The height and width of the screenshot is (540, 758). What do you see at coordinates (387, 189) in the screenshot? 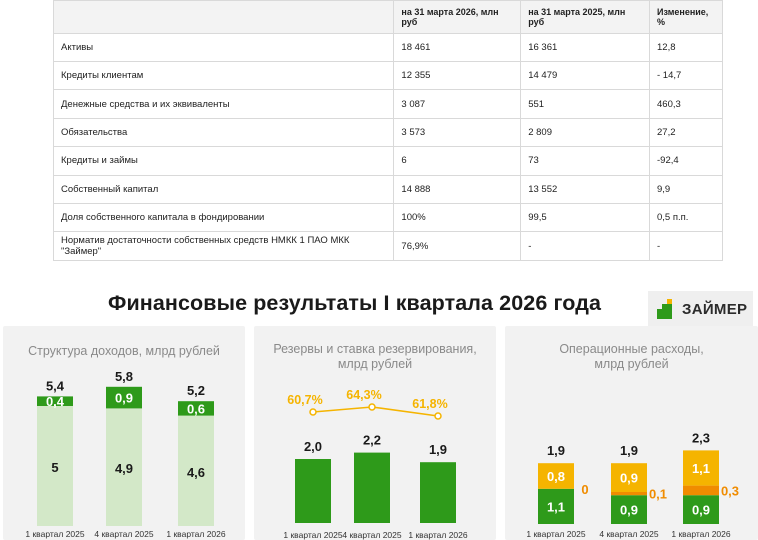
I see `table-row: Собственный капитал 14 888 13 552 9,9` at bounding box center [387, 189].